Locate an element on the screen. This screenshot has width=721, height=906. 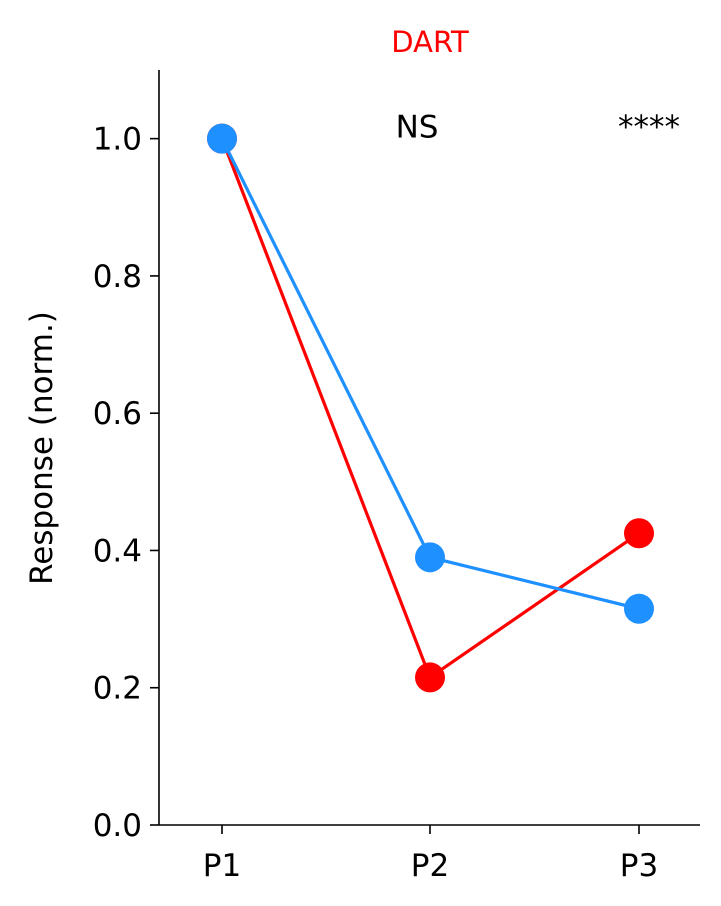
y-axis-label: Response (norm.) is located at coordinates (42, 448).